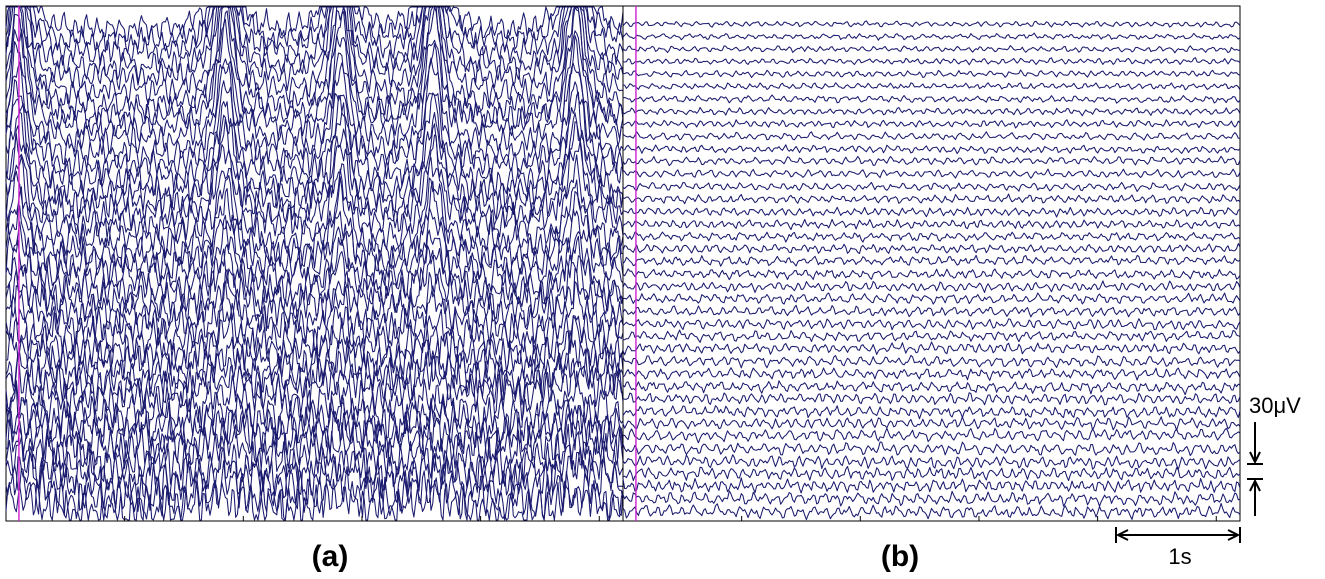 This screenshot has width=1325, height=579. What do you see at coordinates (330, 556) in the screenshot?
I see `panel-a-label: (a)` at bounding box center [330, 556].